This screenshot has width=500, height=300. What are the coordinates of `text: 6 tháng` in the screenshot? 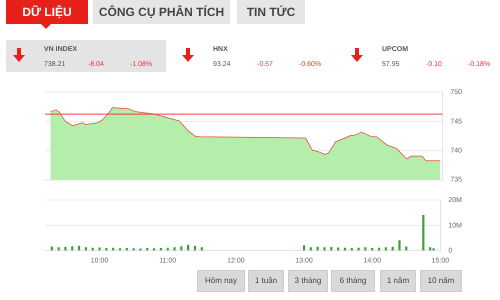 It's located at (353, 281).